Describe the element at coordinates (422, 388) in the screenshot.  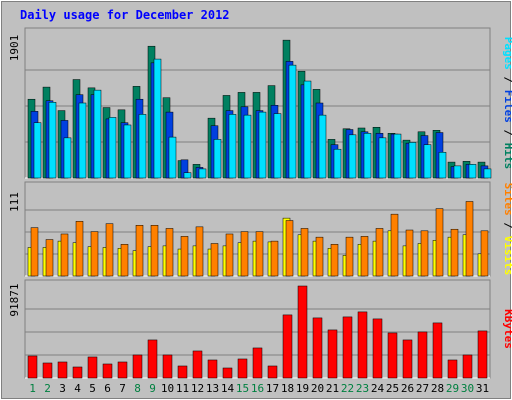
I see `day-label: 27` at that location.